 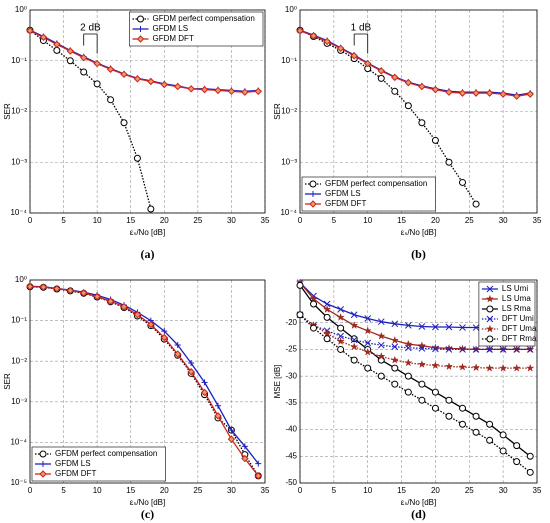 I want to click on x-axis-label: εₛ/No [dB], so click(x=418, y=232).